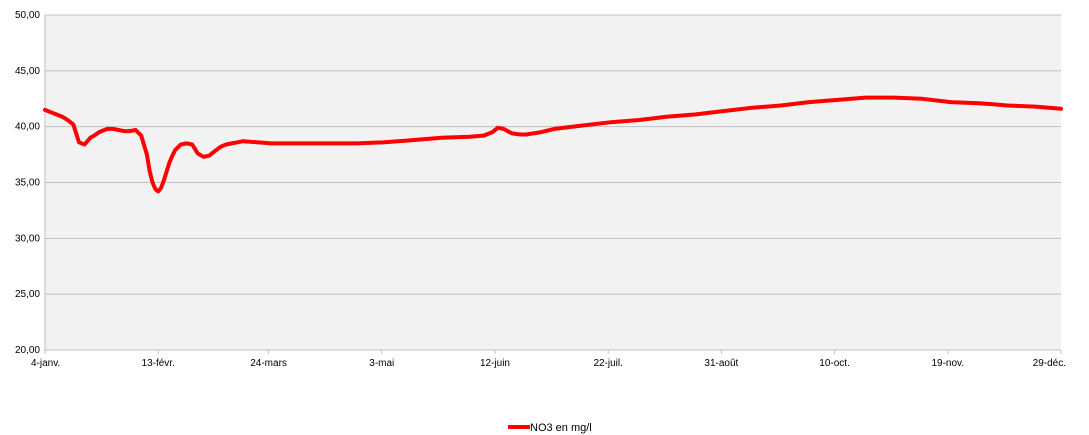  I want to click on x-tick-label: 3-mai, so click(381, 363).